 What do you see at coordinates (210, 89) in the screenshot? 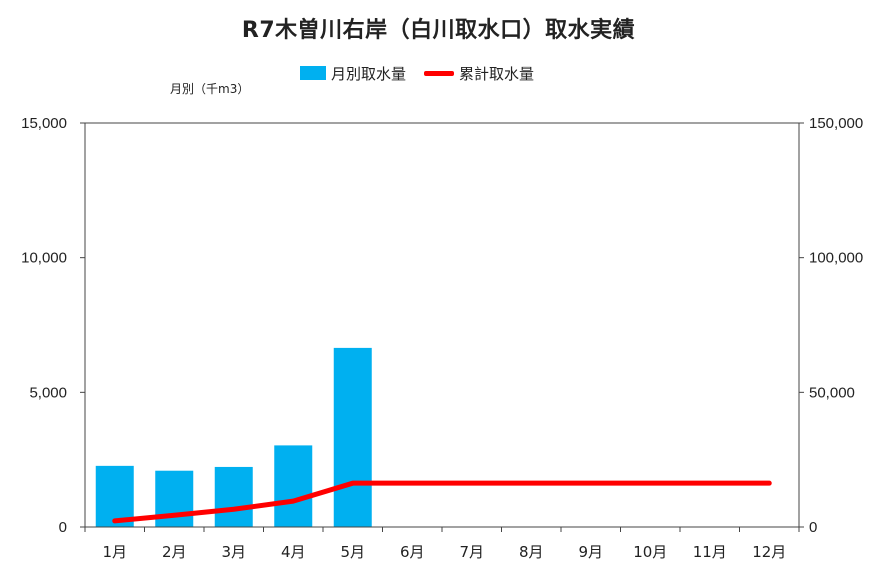
I see `y-axis-left-label: 月別（千m3）` at bounding box center [210, 89].